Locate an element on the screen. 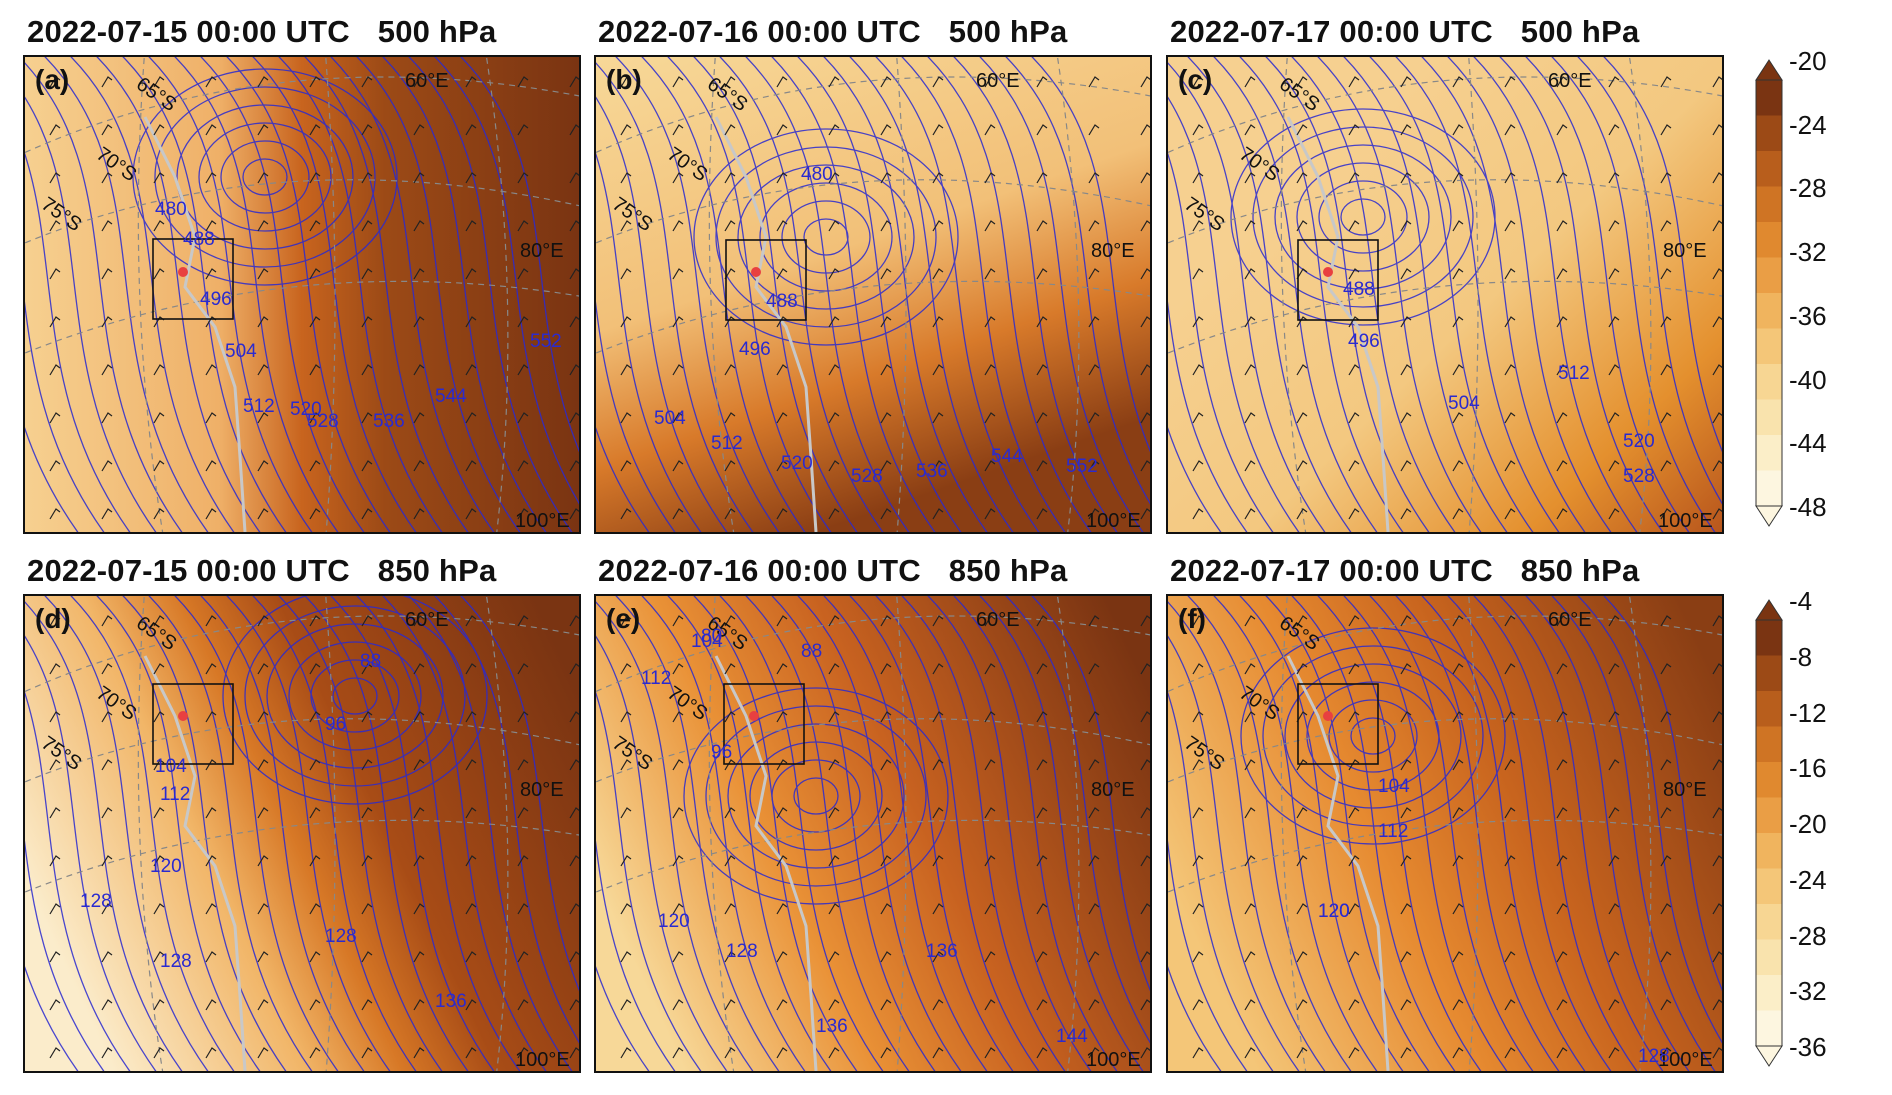  contour-label: 80 is located at coordinates (711, 636).